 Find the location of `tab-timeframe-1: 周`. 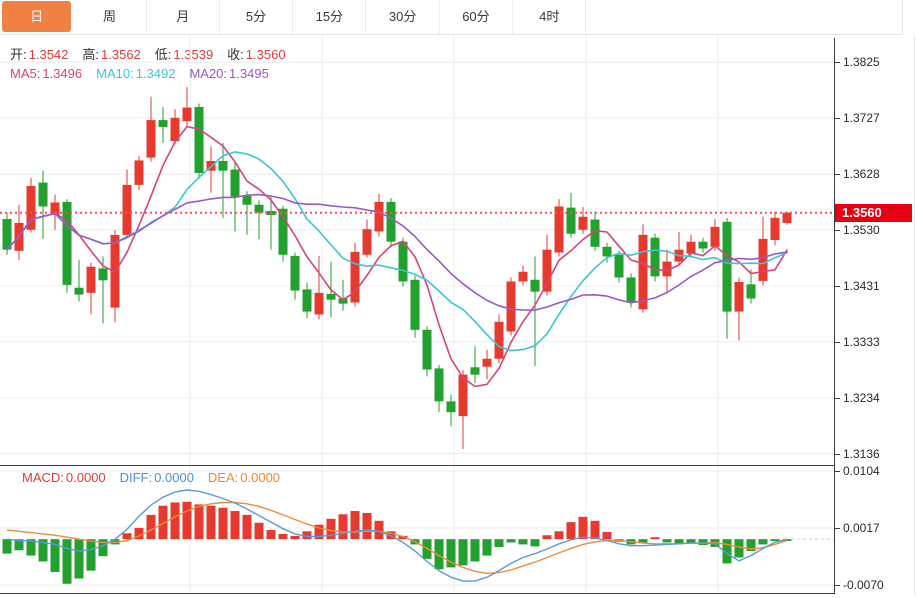

tab-timeframe-1: 周 is located at coordinates (110, 17).